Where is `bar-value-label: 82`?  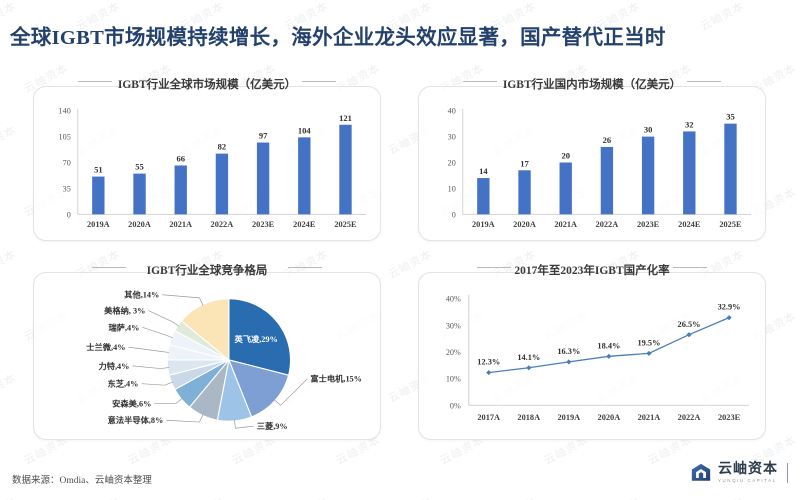 bar-value-label: 82 is located at coordinates (222, 147).